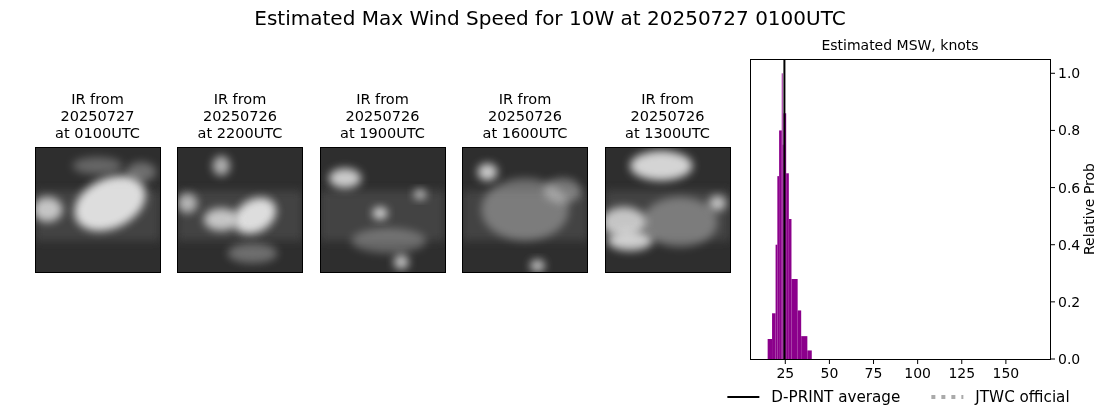 The image size is (1100, 409). Describe the element at coordinates (550, 18) in the screenshot. I see `text: Estimated Max Wind Speed for 10W at 20250727 0100UTC` at that location.